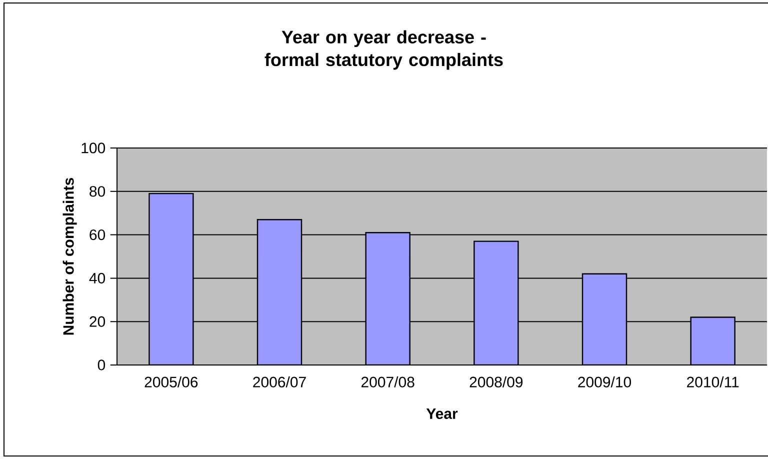 This screenshot has width=768, height=459. What do you see at coordinates (383, 50) in the screenshot?
I see `chart-title: Year on year decrease - formal statutory complaints` at bounding box center [383, 50].